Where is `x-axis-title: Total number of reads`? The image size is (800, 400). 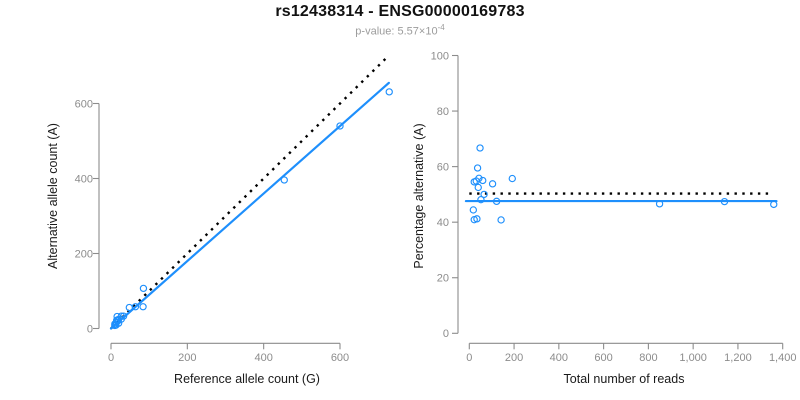 x-axis-title: Total number of reads is located at coordinates (624, 379).